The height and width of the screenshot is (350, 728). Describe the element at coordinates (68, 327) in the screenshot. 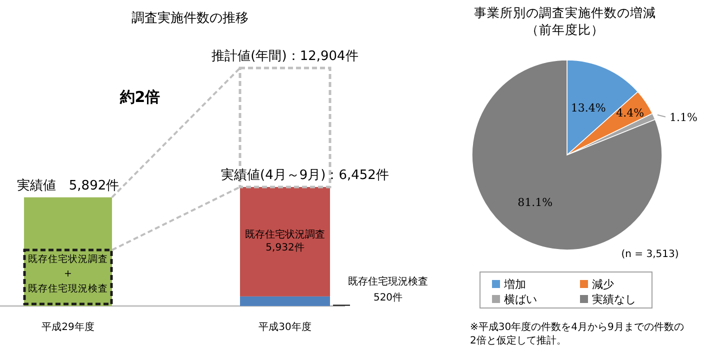

I see `x-tick-label: 平成29年度` at that location.